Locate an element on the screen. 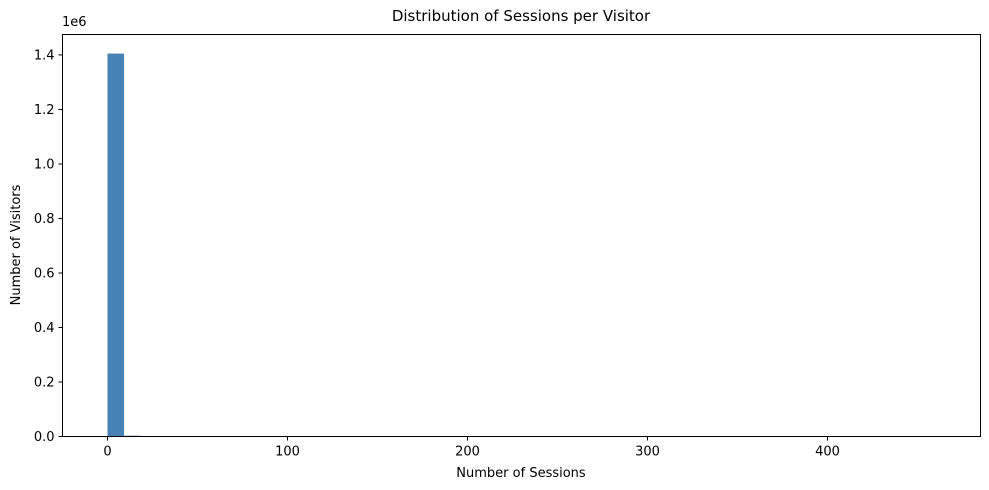 The width and height of the screenshot is (989, 490). y-tick-label-6: 1.2 is located at coordinates (44, 110).